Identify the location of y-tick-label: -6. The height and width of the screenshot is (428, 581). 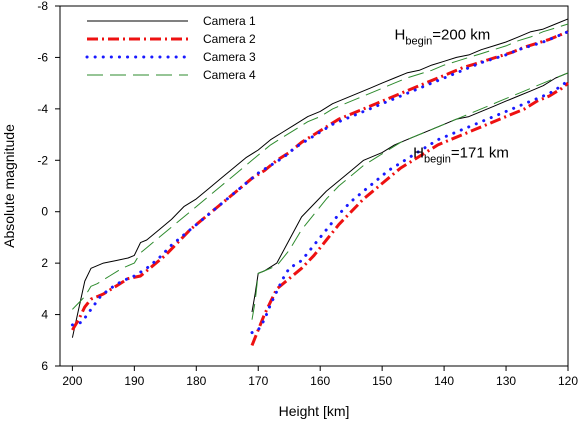
(42, 57).